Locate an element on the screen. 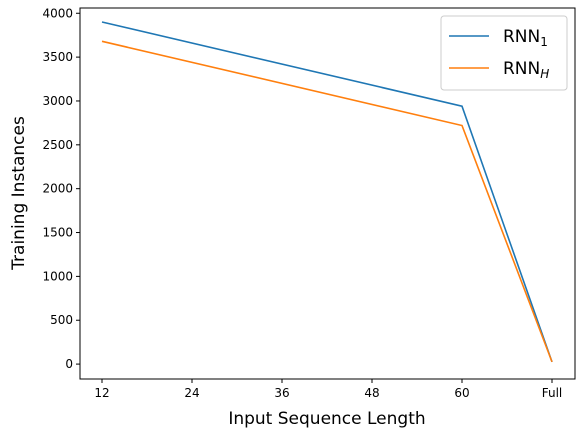  y-axis-label: Training Instances is located at coordinates (19, 193).